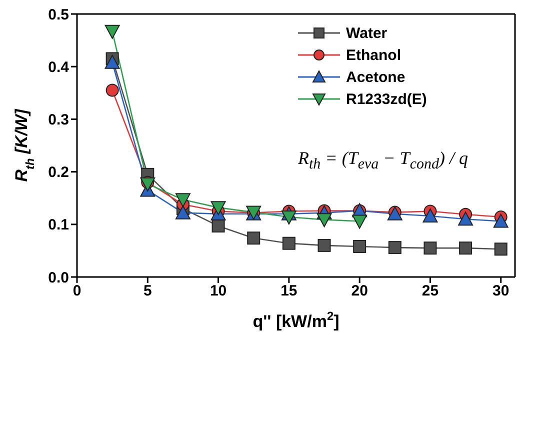 The width and height of the screenshot is (539, 438). I want to click on y-tick-label: 0.0, so click(58, 277).